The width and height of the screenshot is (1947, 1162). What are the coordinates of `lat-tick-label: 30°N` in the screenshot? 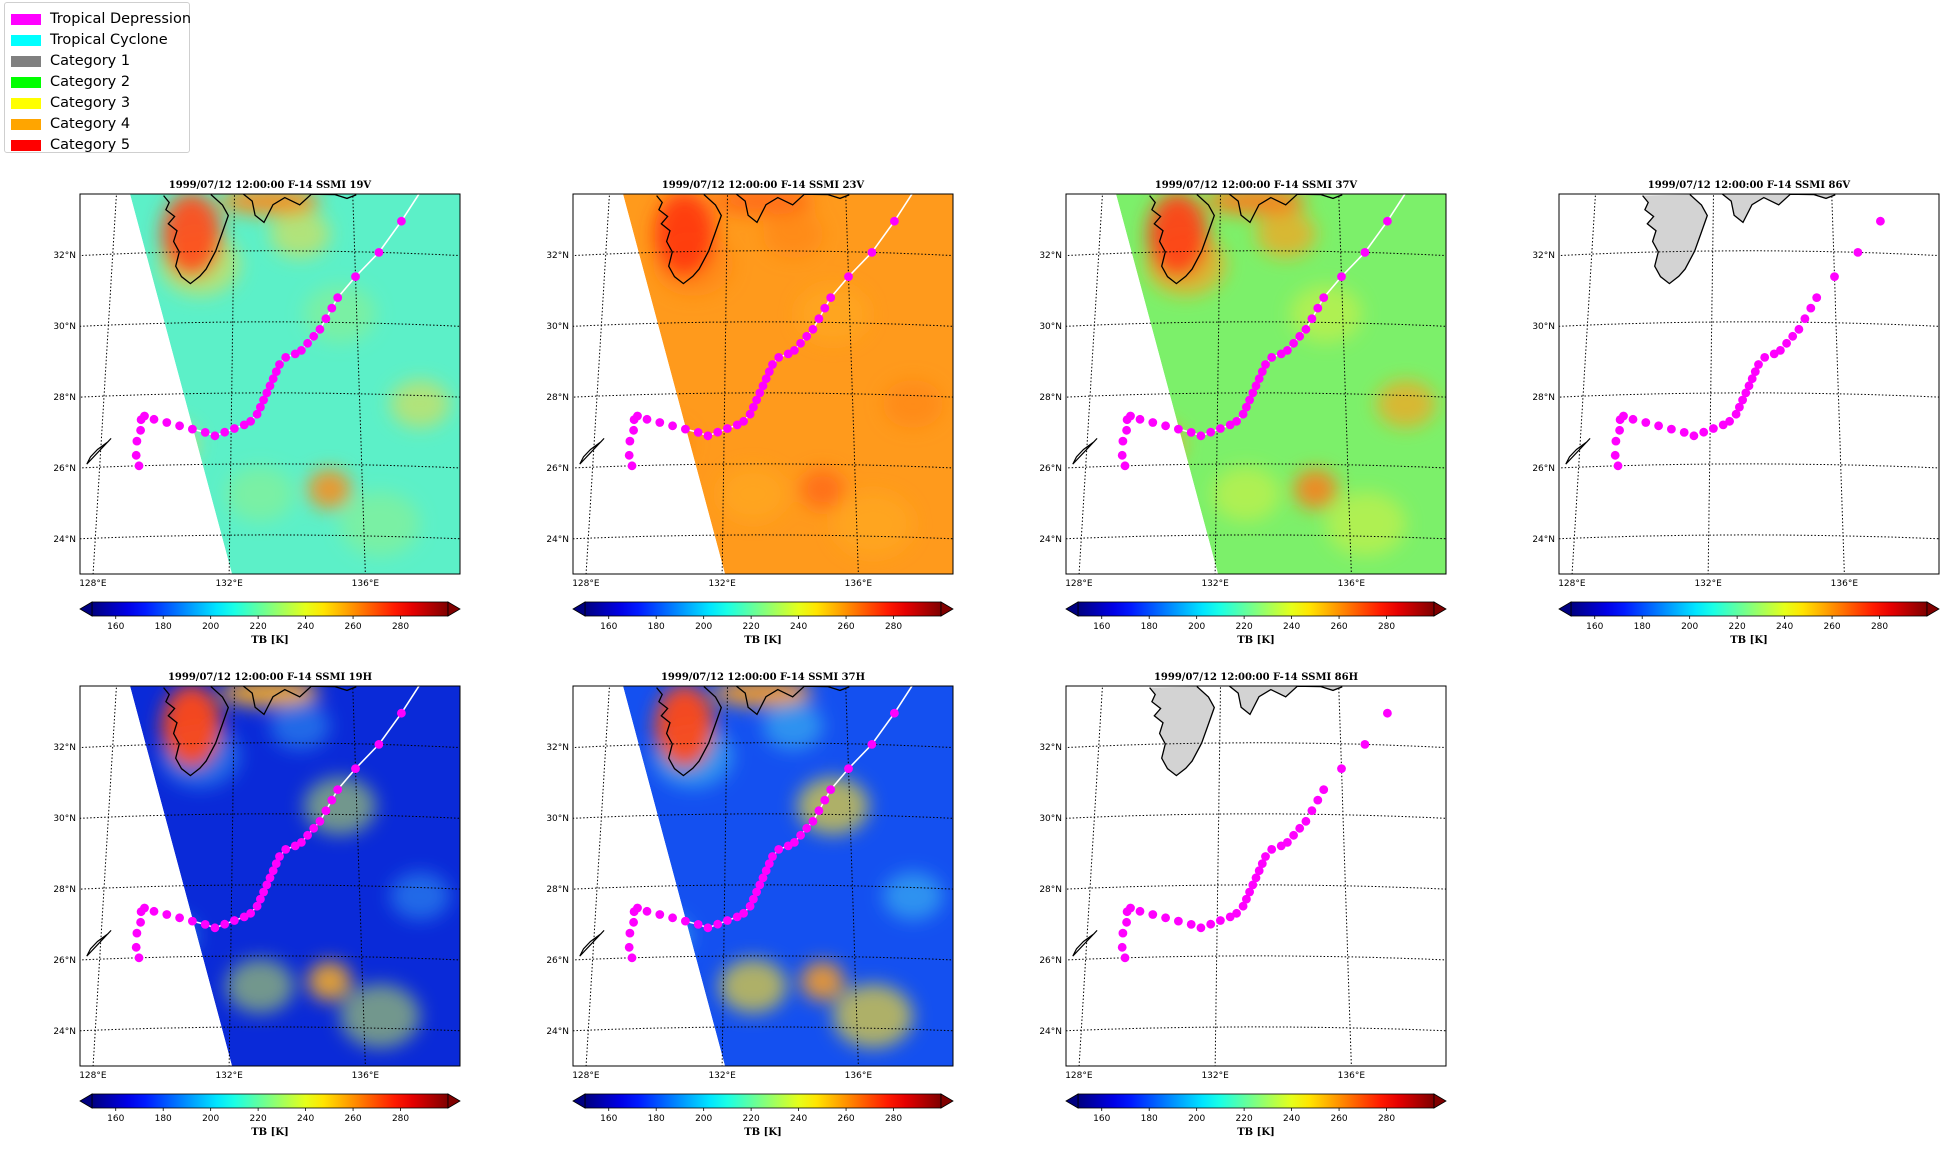 It's located at (1050, 819).